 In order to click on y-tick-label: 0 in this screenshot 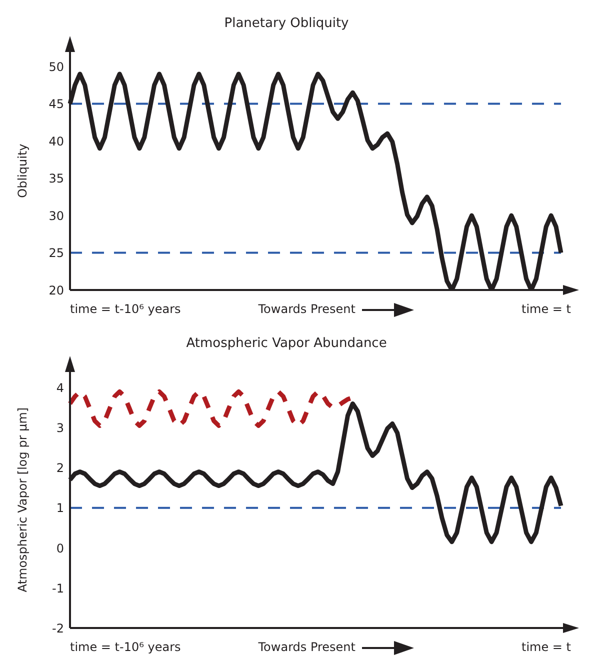, I will do `click(60, 548)`.